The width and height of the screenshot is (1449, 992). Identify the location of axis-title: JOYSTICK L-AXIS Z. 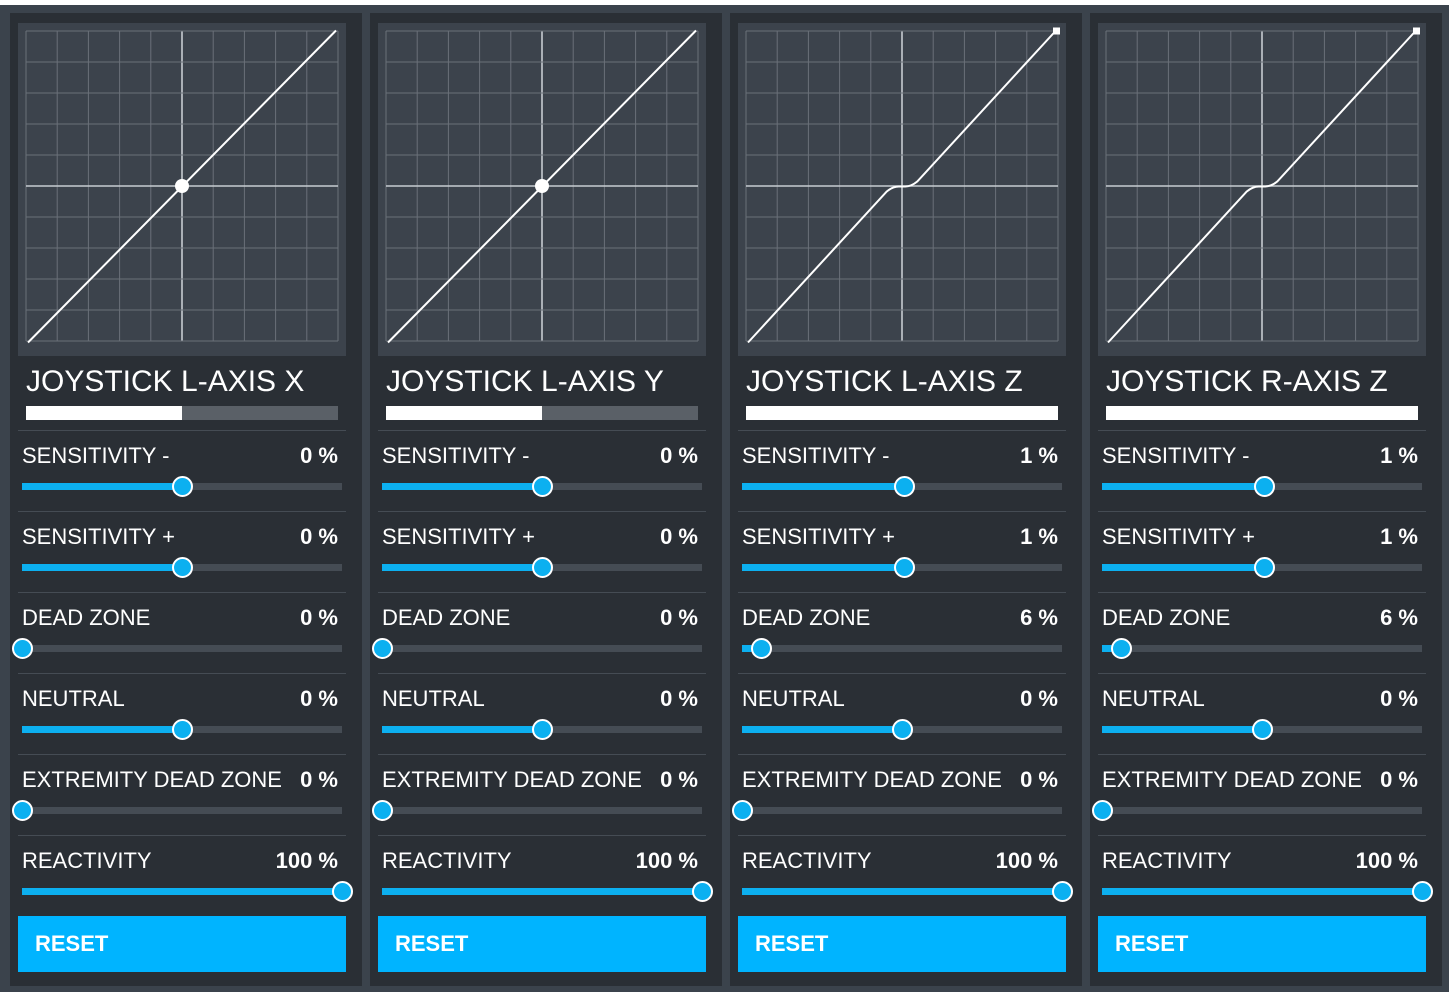
(884, 381).